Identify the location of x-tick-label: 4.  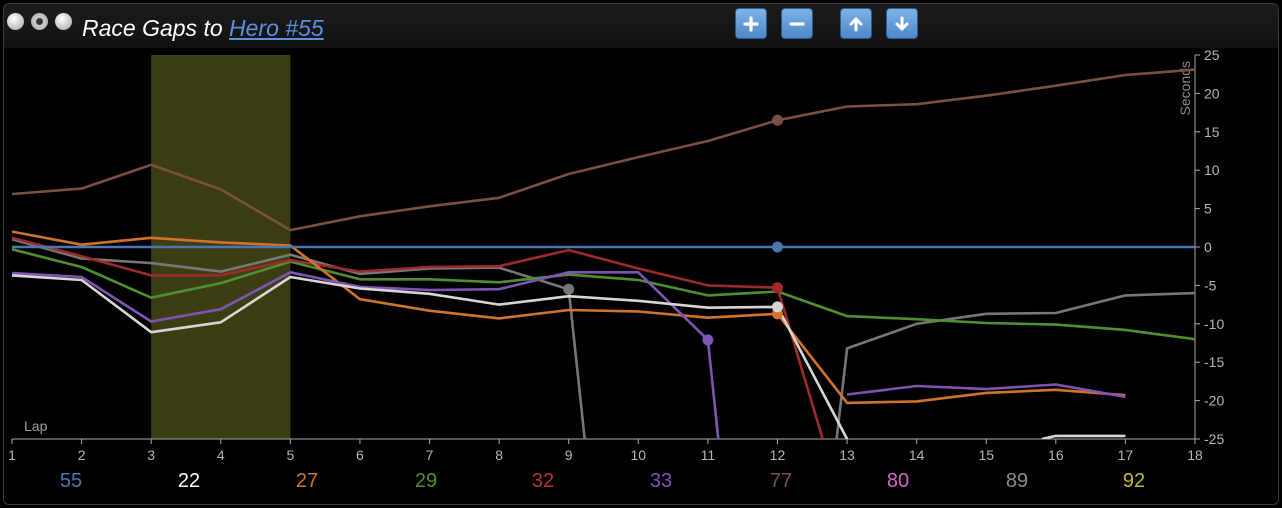
(221, 455).